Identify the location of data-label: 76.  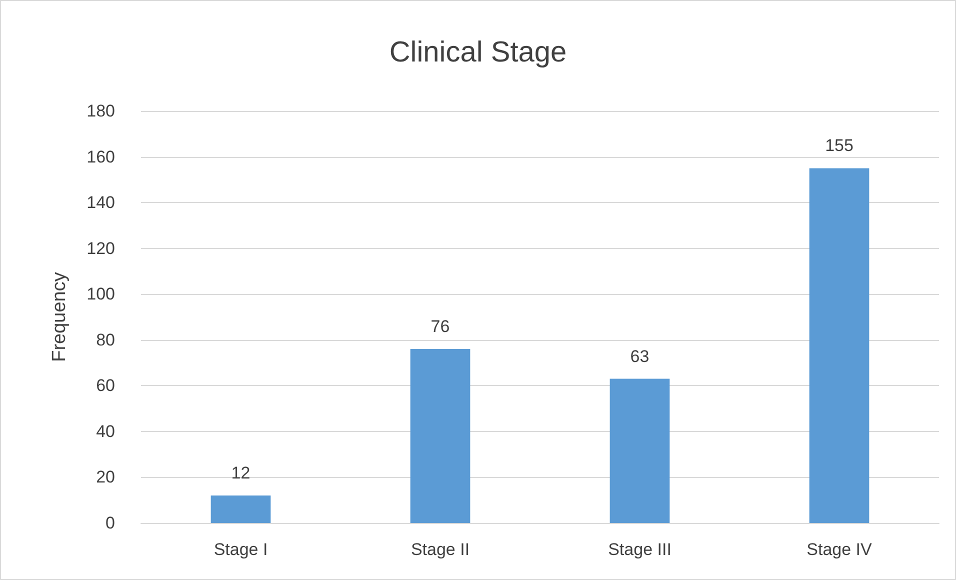
(440, 326).